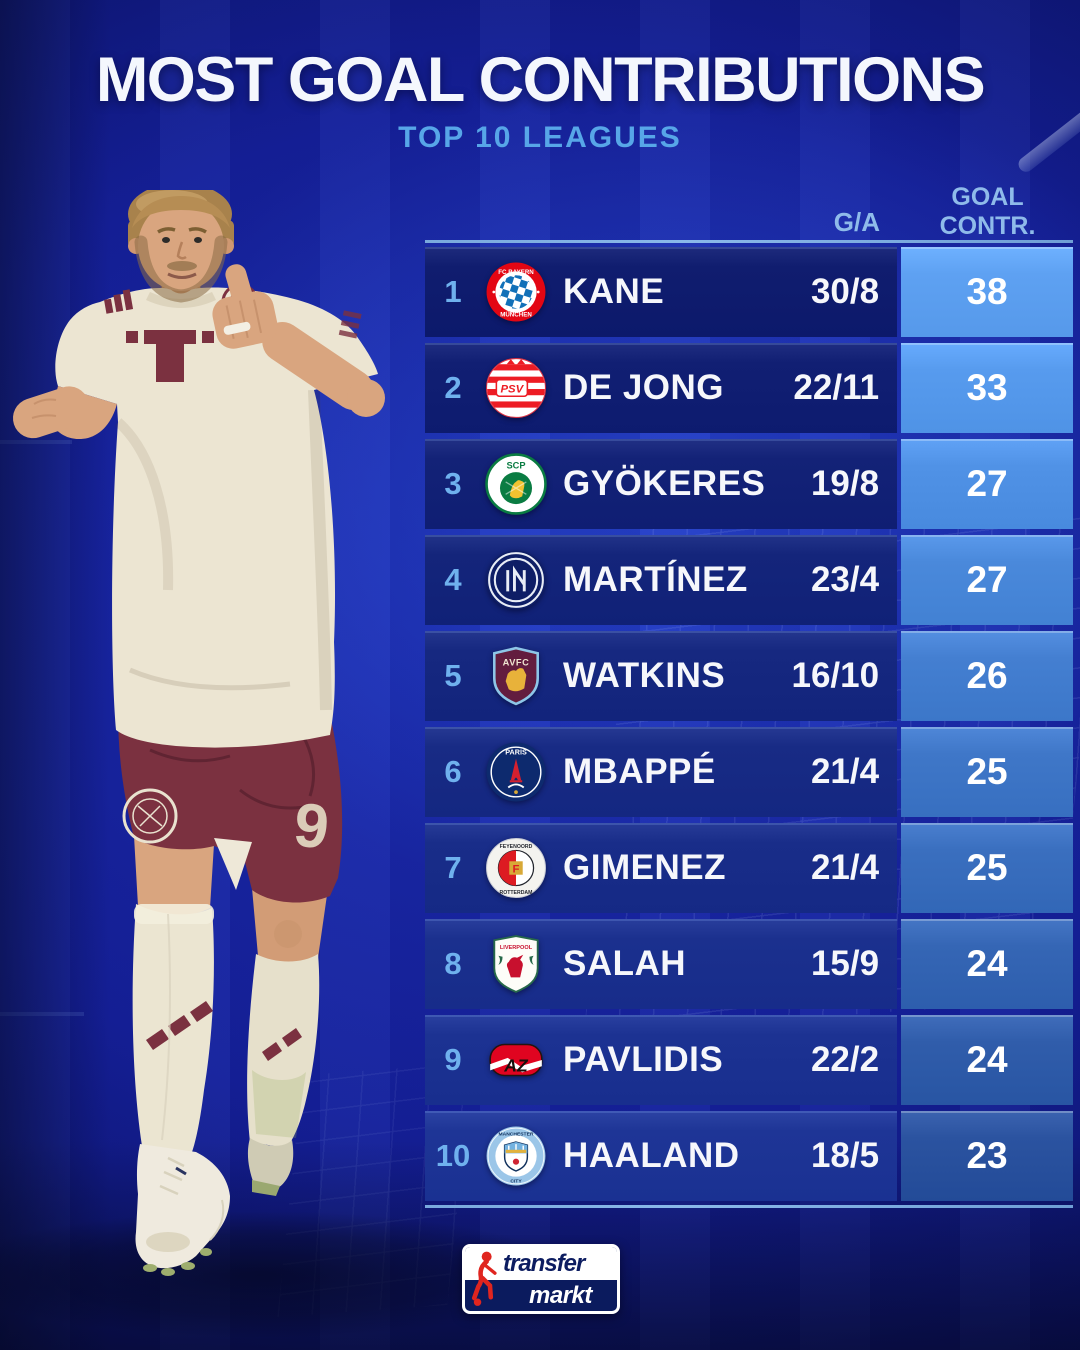 The width and height of the screenshot is (1080, 1350). Describe the element at coordinates (516, 964) in the screenshot. I see `liverpool-badge: LIVERPOOL` at that location.